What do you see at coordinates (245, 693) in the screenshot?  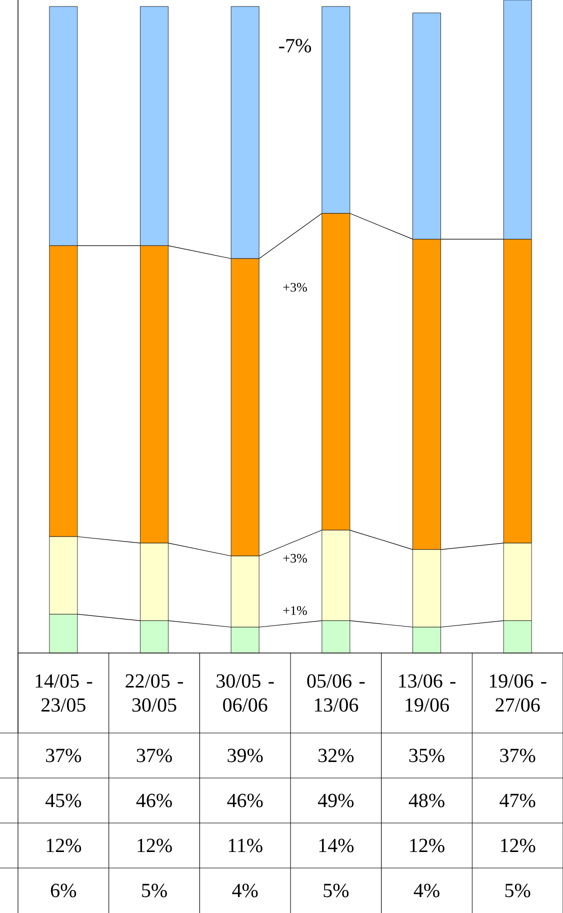 I see `x-tick-label: 30/05 - 06/06` at bounding box center [245, 693].